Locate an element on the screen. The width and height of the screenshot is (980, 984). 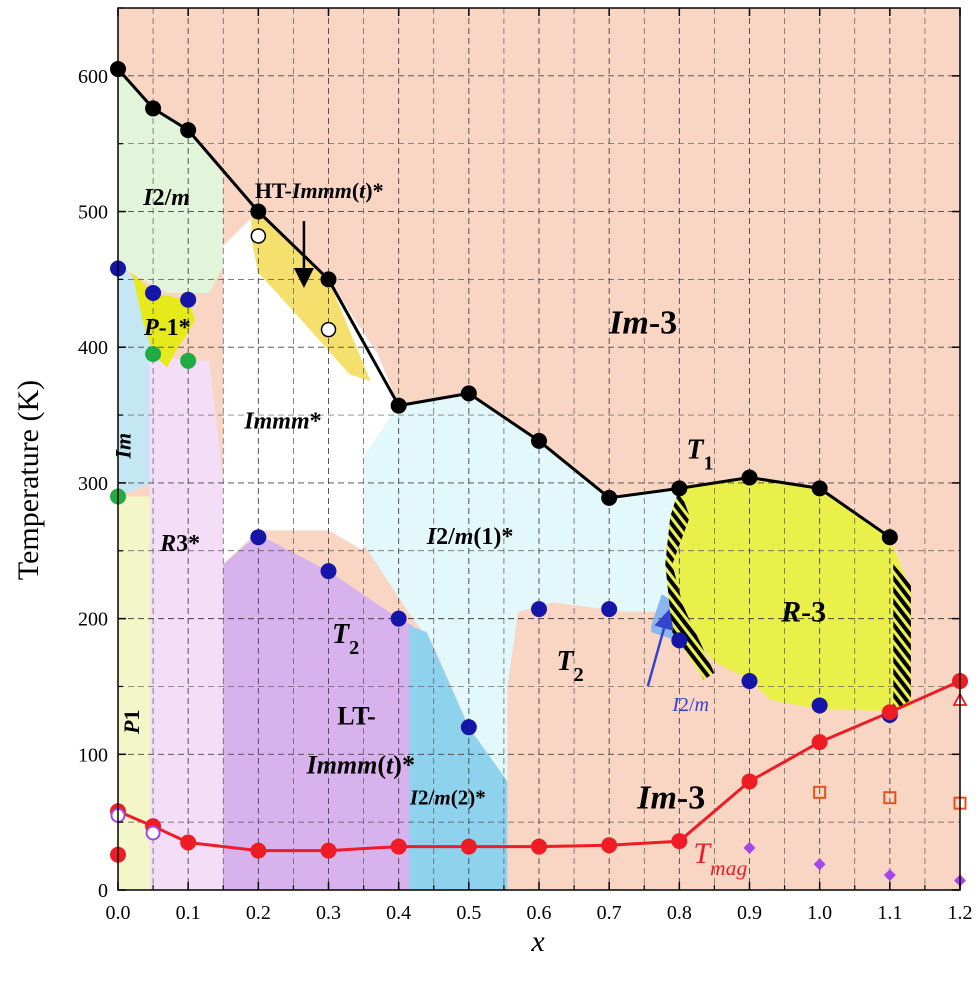
x-tick-label: 0.8 is located at coordinates (679, 913).